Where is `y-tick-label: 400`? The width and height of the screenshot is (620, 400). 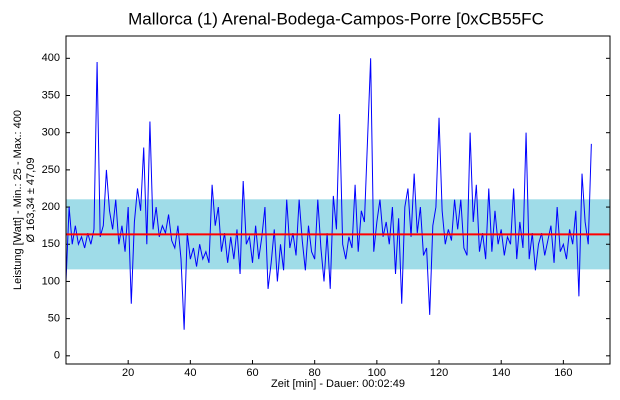 y-tick-label: 400 is located at coordinates (51, 58).